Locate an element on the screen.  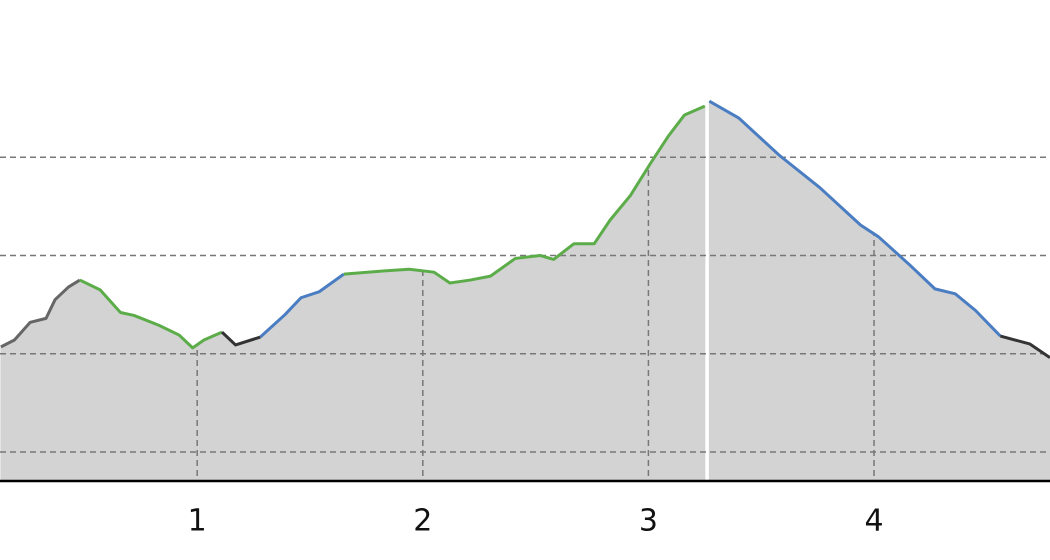
x-tick-label: 3 is located at coordinates (648, 521).